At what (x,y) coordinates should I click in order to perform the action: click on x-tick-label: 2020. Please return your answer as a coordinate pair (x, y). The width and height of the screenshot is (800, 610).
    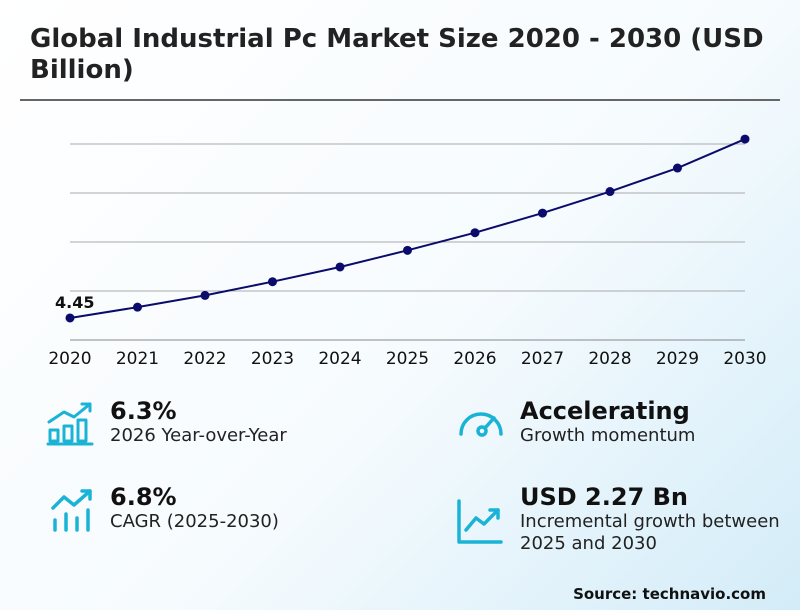
    Looking at the image, I should click on (69, 359).